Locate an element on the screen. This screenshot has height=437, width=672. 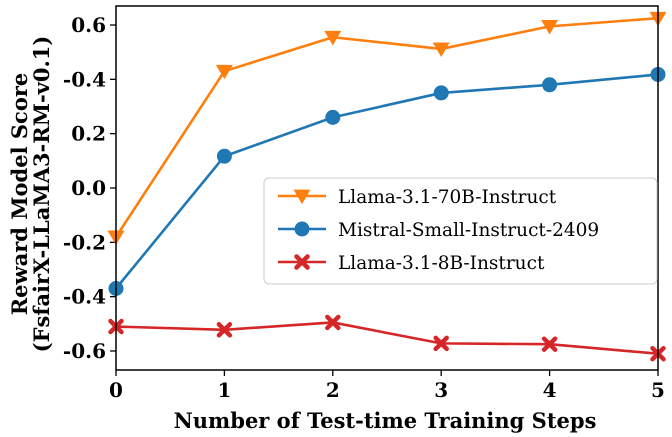
legend-label-0: Llama-3.1-70B-Instruct is located at coordinates (447, 197).